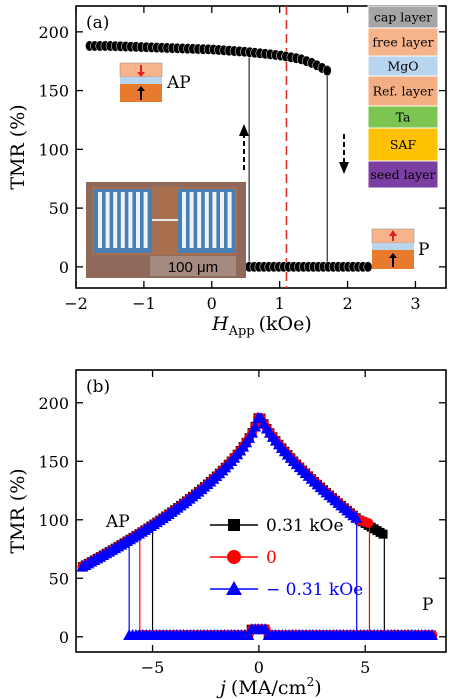  I want to click on panel-a-xlabel: HApp (kOe), so click(261, 326).